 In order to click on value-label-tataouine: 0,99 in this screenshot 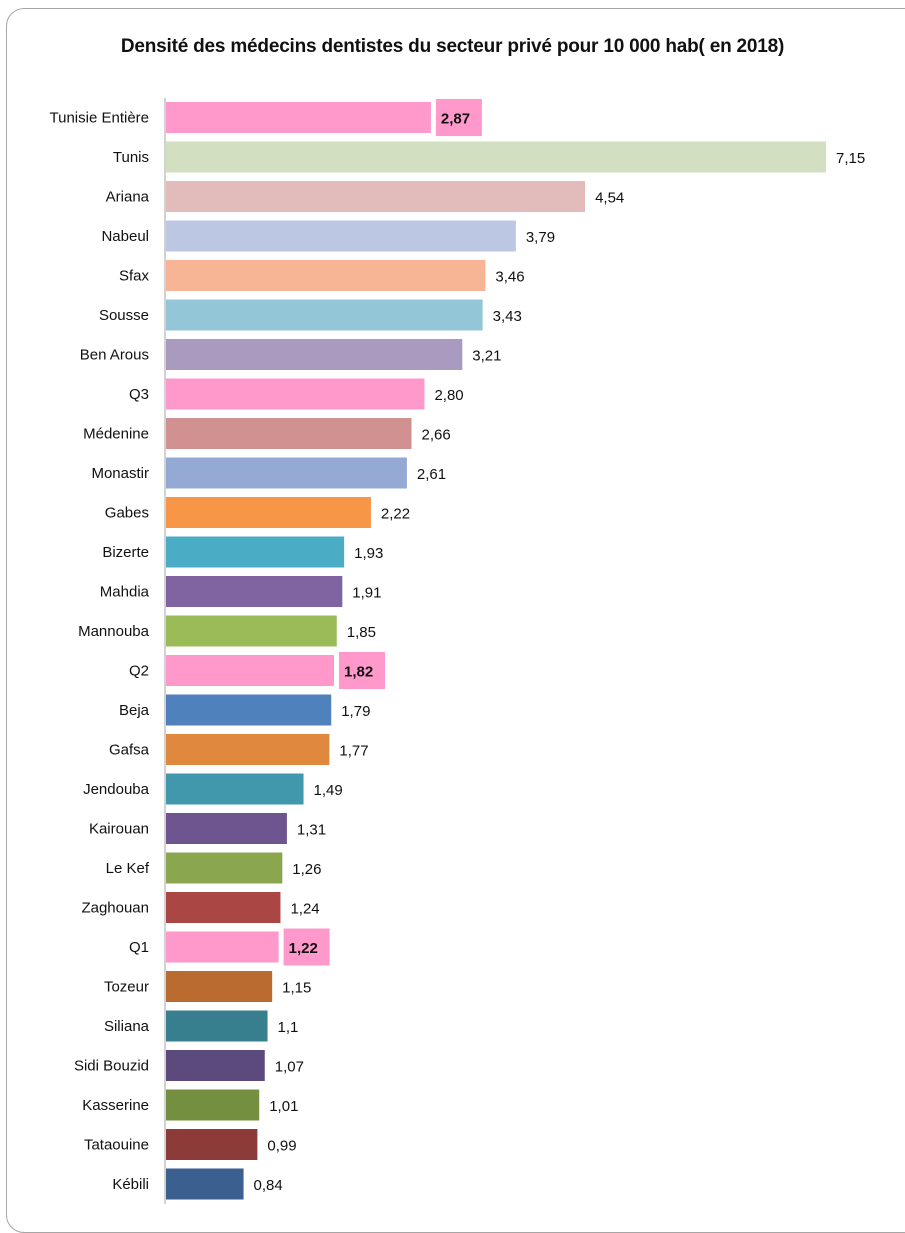, I will do `click(281, 1146)`.